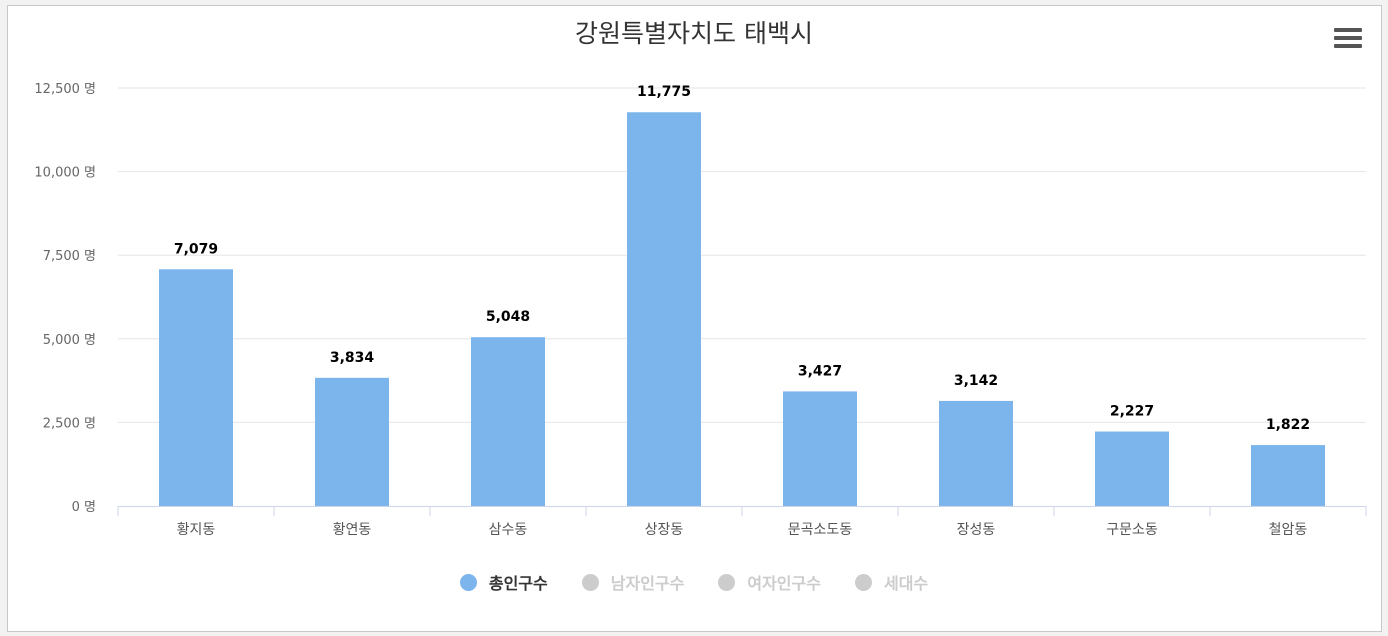 The height and width of the screenshot is (636, 1388). What do you see at coordinates (69, 256) in the screenshot?
I see `y-tick-label: 7,500 명` at bounding box center [69, 256].